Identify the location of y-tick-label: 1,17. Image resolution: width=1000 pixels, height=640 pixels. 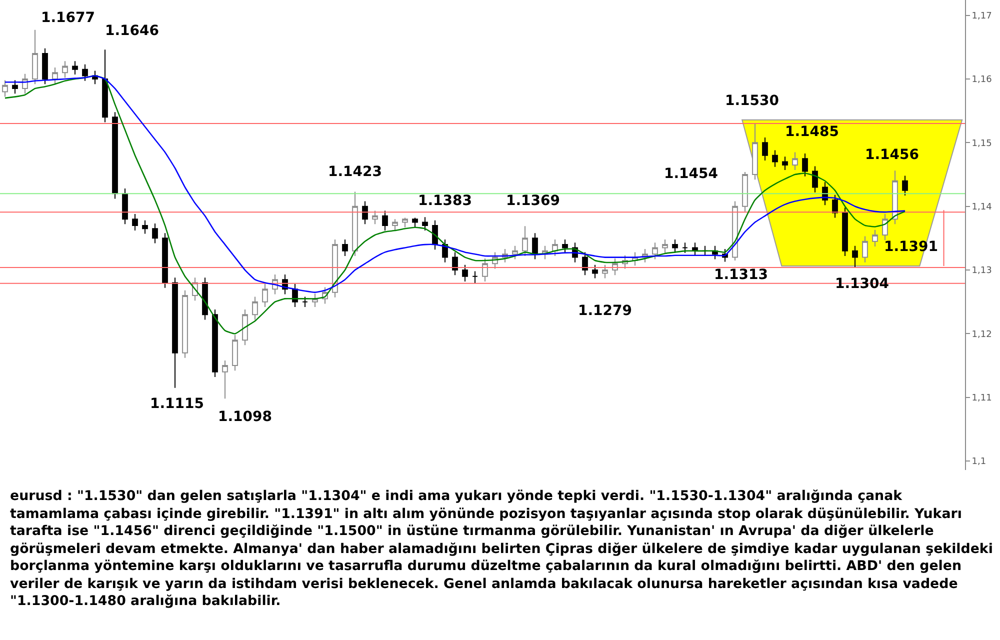
(982, 16).